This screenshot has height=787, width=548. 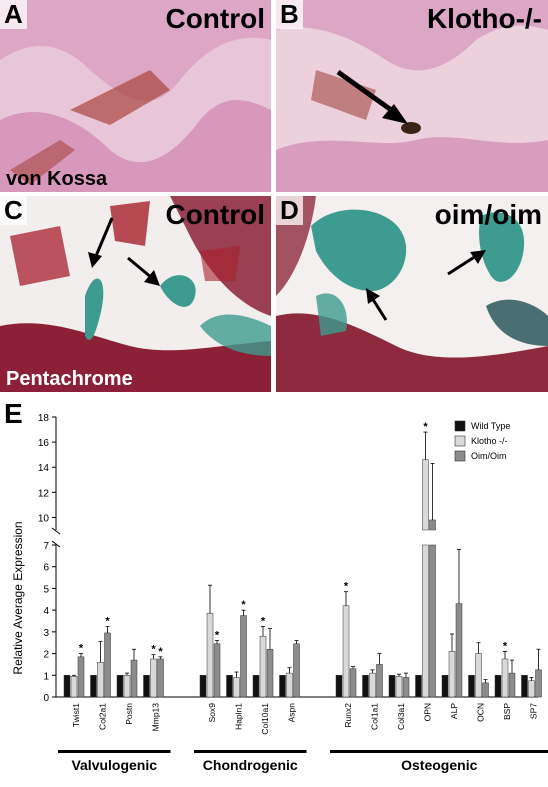 I want to click on y-tick-label: 10, so click(x=44, y=518).